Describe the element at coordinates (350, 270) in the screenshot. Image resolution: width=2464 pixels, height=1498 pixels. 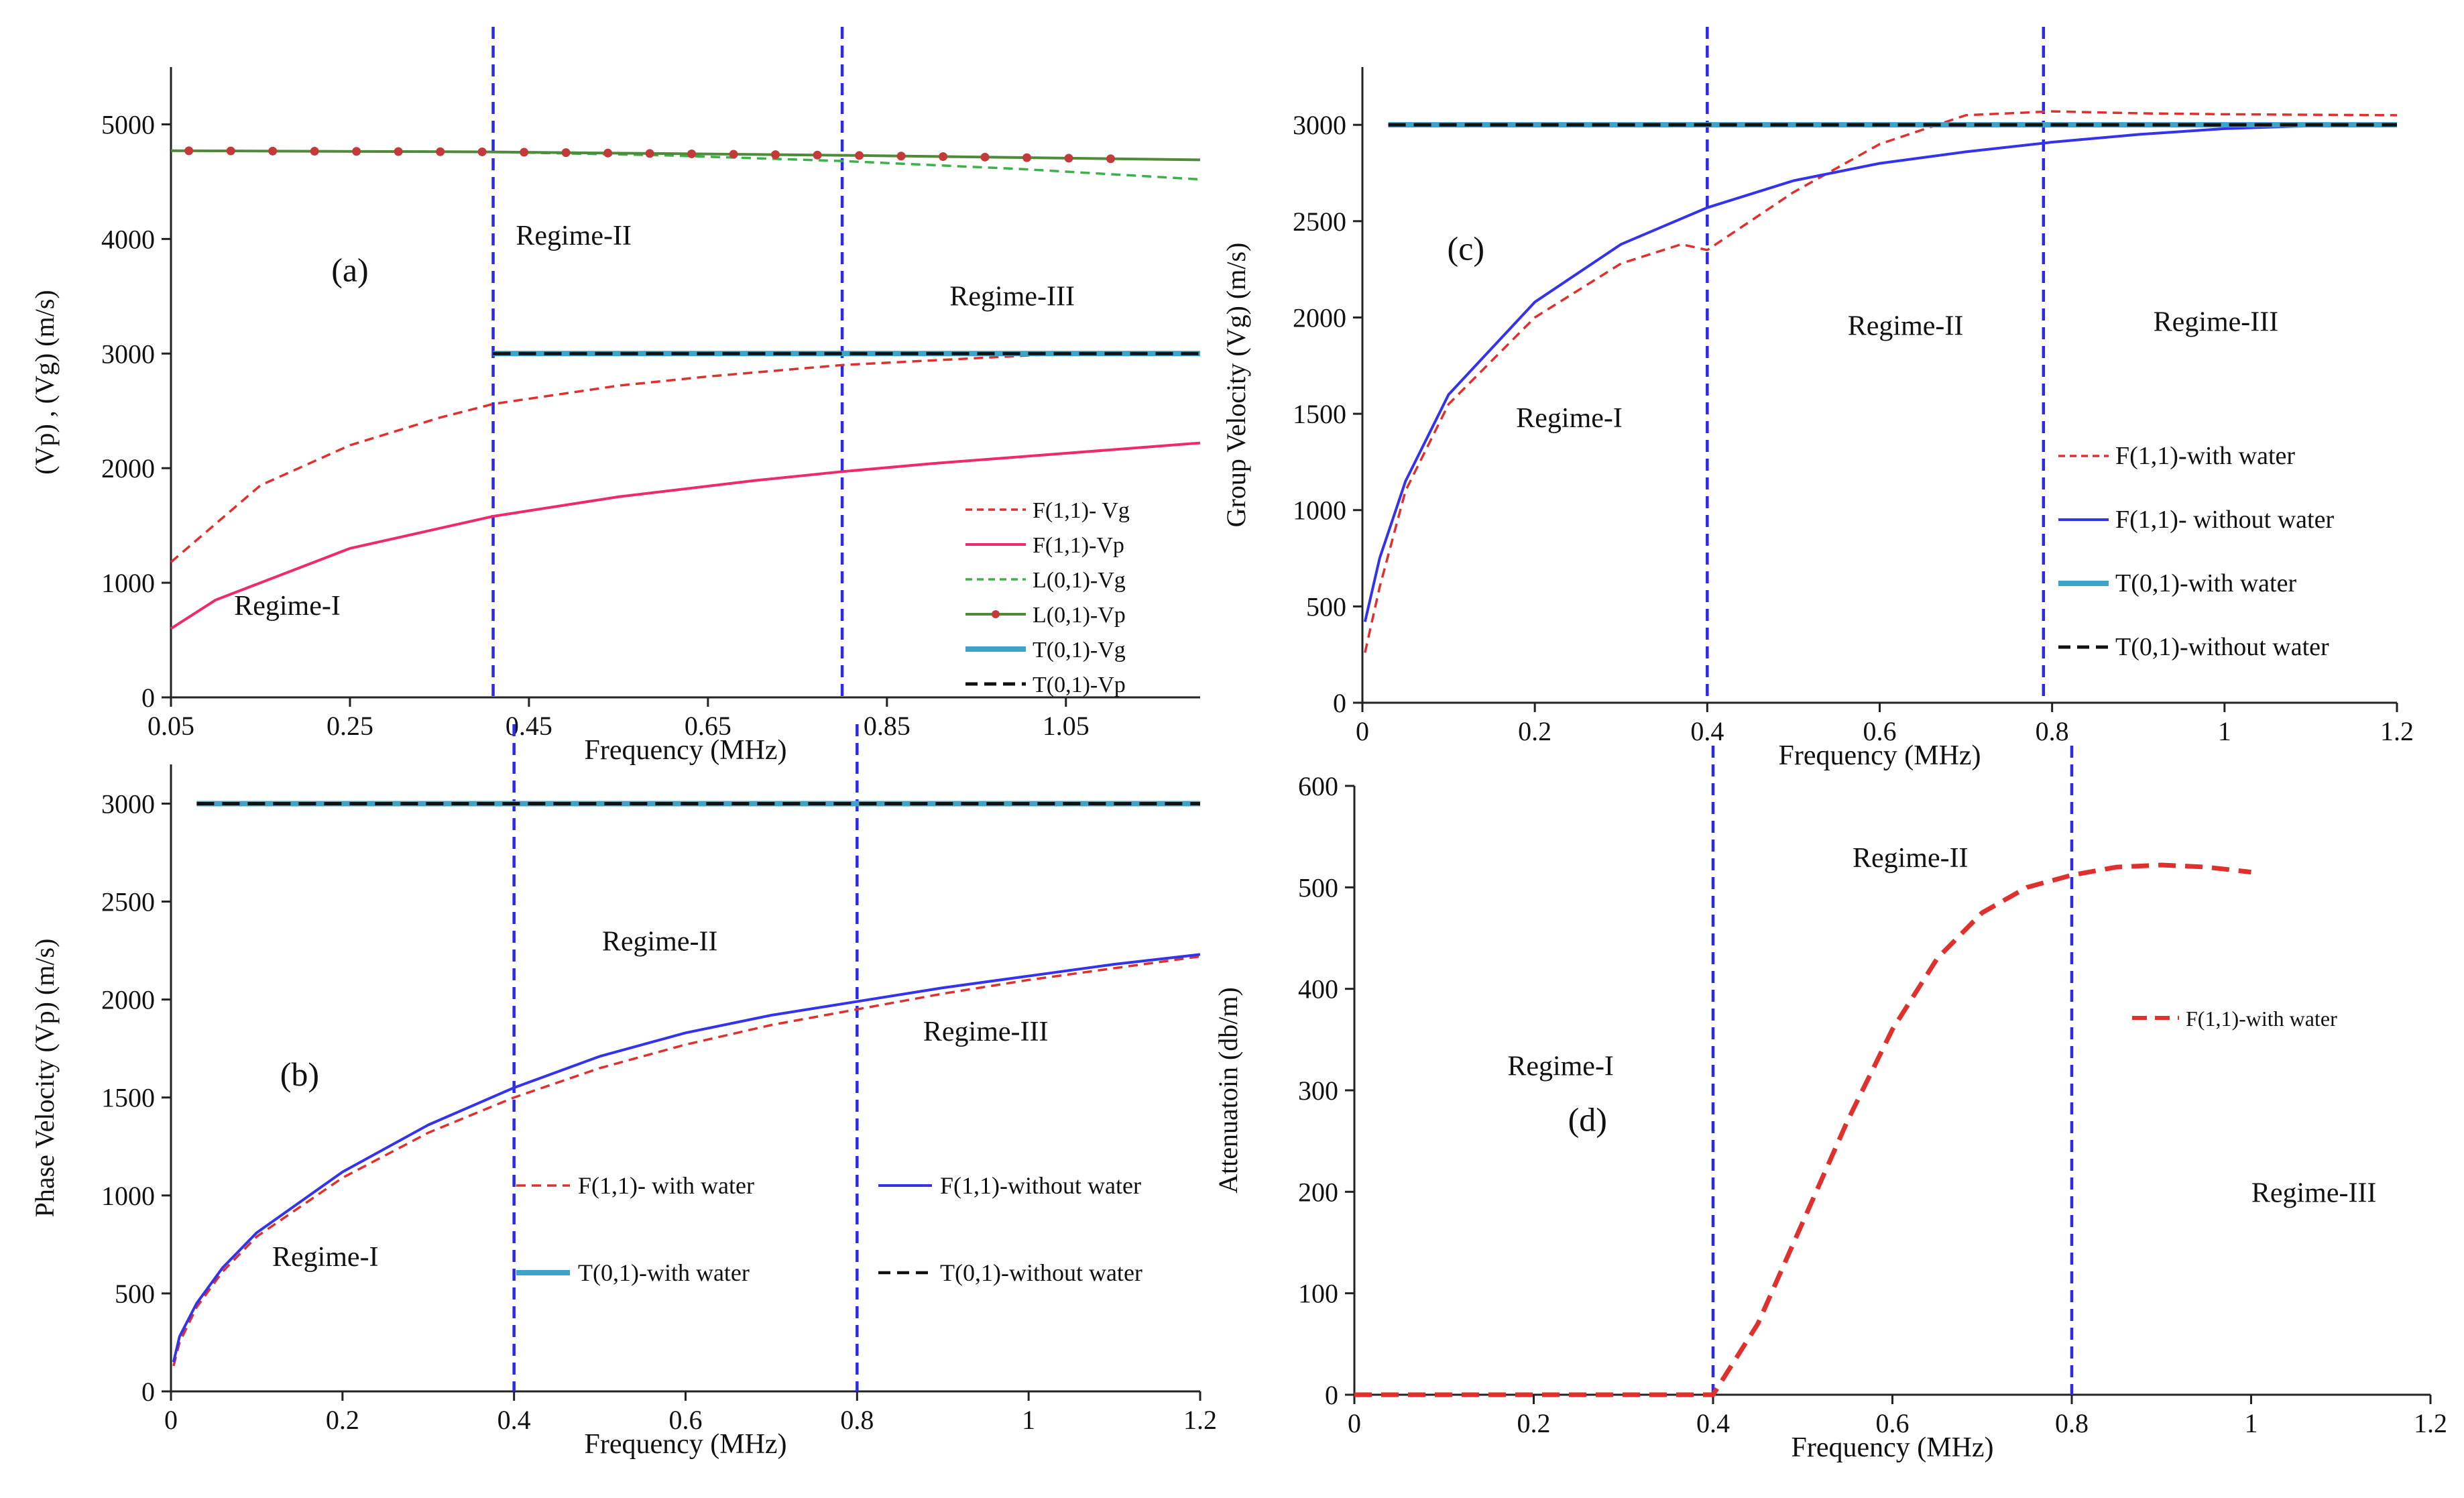
I see `panel-label: (a)` at that location.